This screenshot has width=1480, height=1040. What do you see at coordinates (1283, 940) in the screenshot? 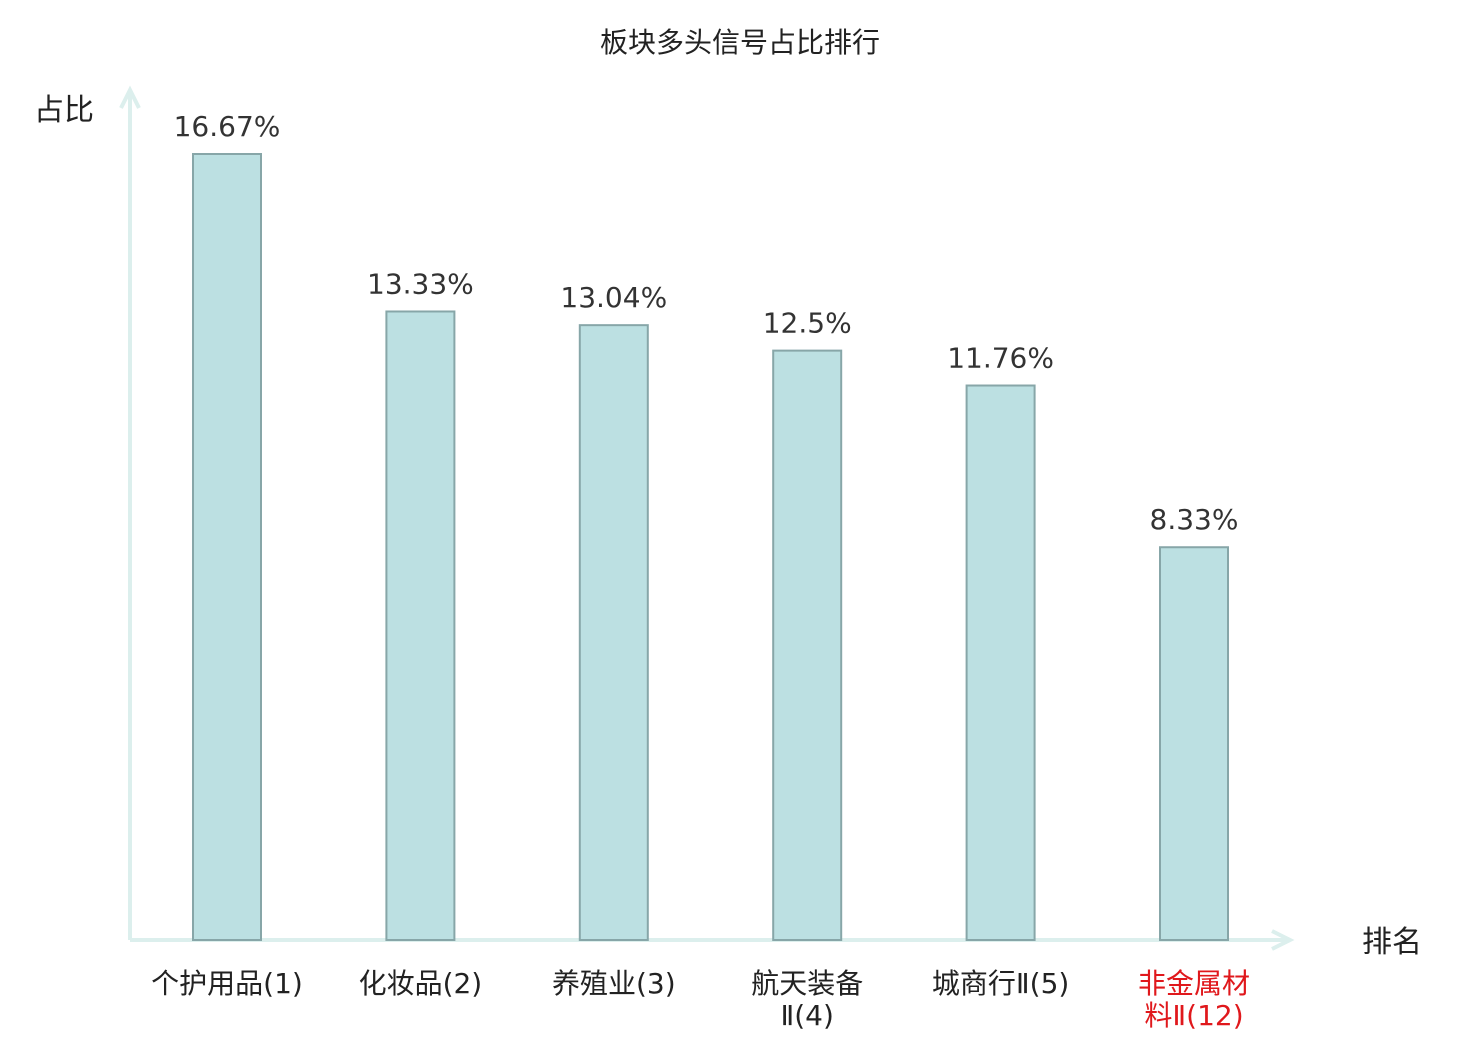
I see `x-axis-arrow` at bounding box center [1283, 940].